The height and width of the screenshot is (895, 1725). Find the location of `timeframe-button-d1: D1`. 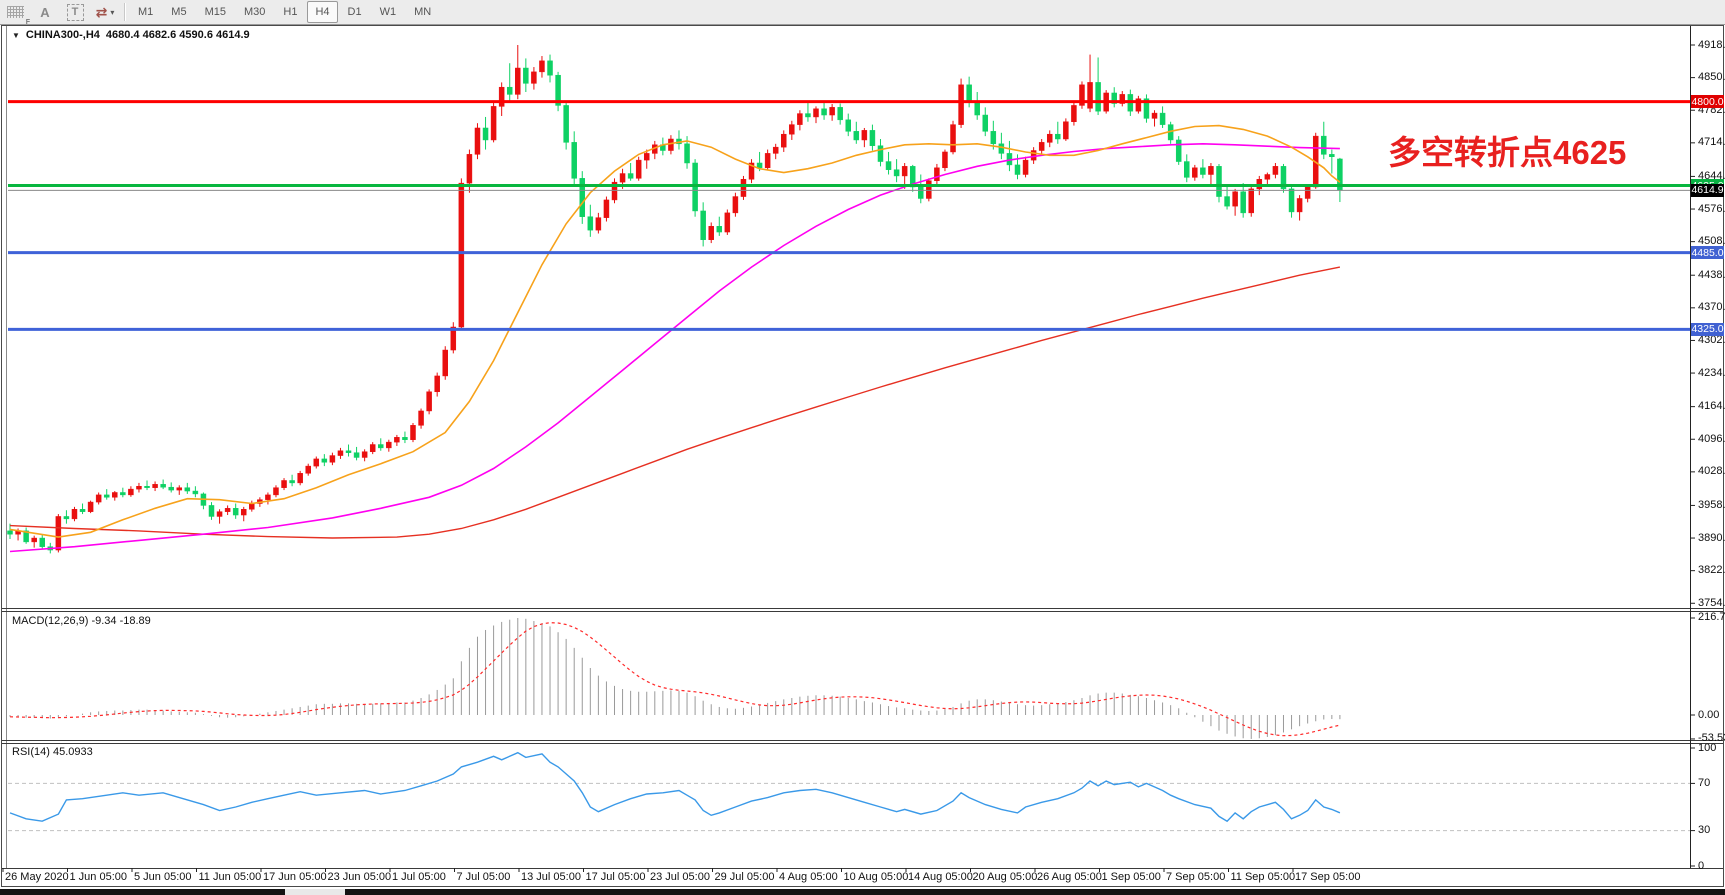

timeframe-button-d1: D1 is located at coordinates (354, 12).